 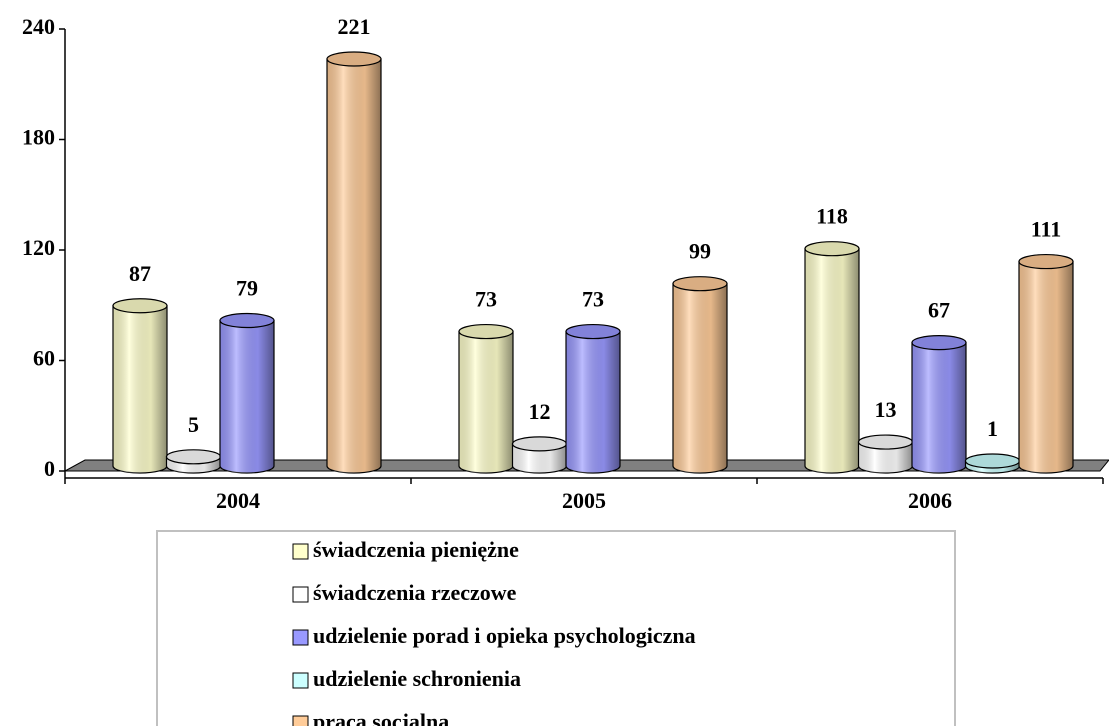 I want to click on y-tick-label: 0, so click(x=49, y=468).